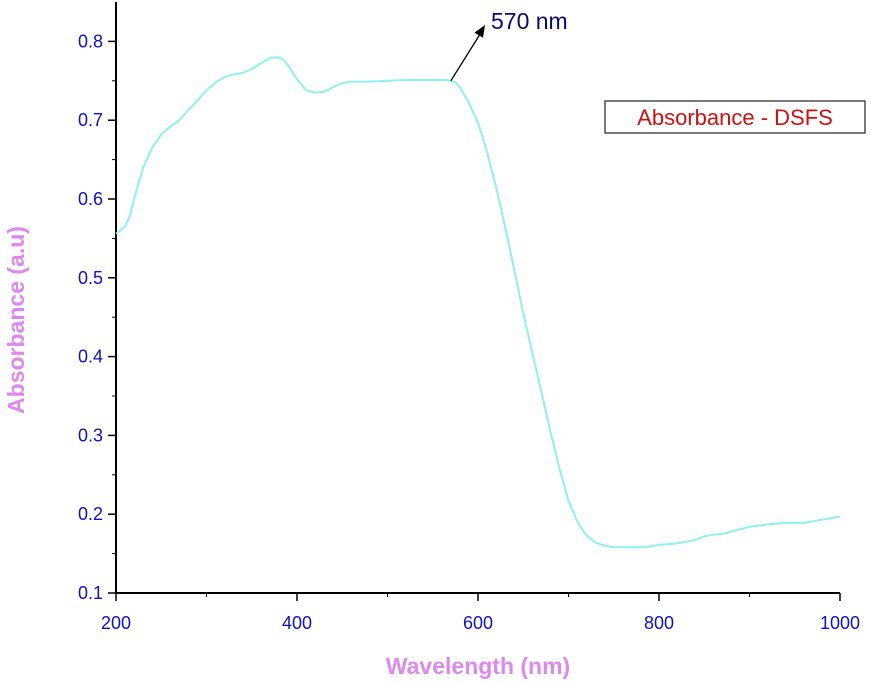 This screenshot has width=871, height=685. What do you see at coordinates (90, 357) in the screenshot?
I see `y-tick-label: 0.4` at bounding box center [90, 357].